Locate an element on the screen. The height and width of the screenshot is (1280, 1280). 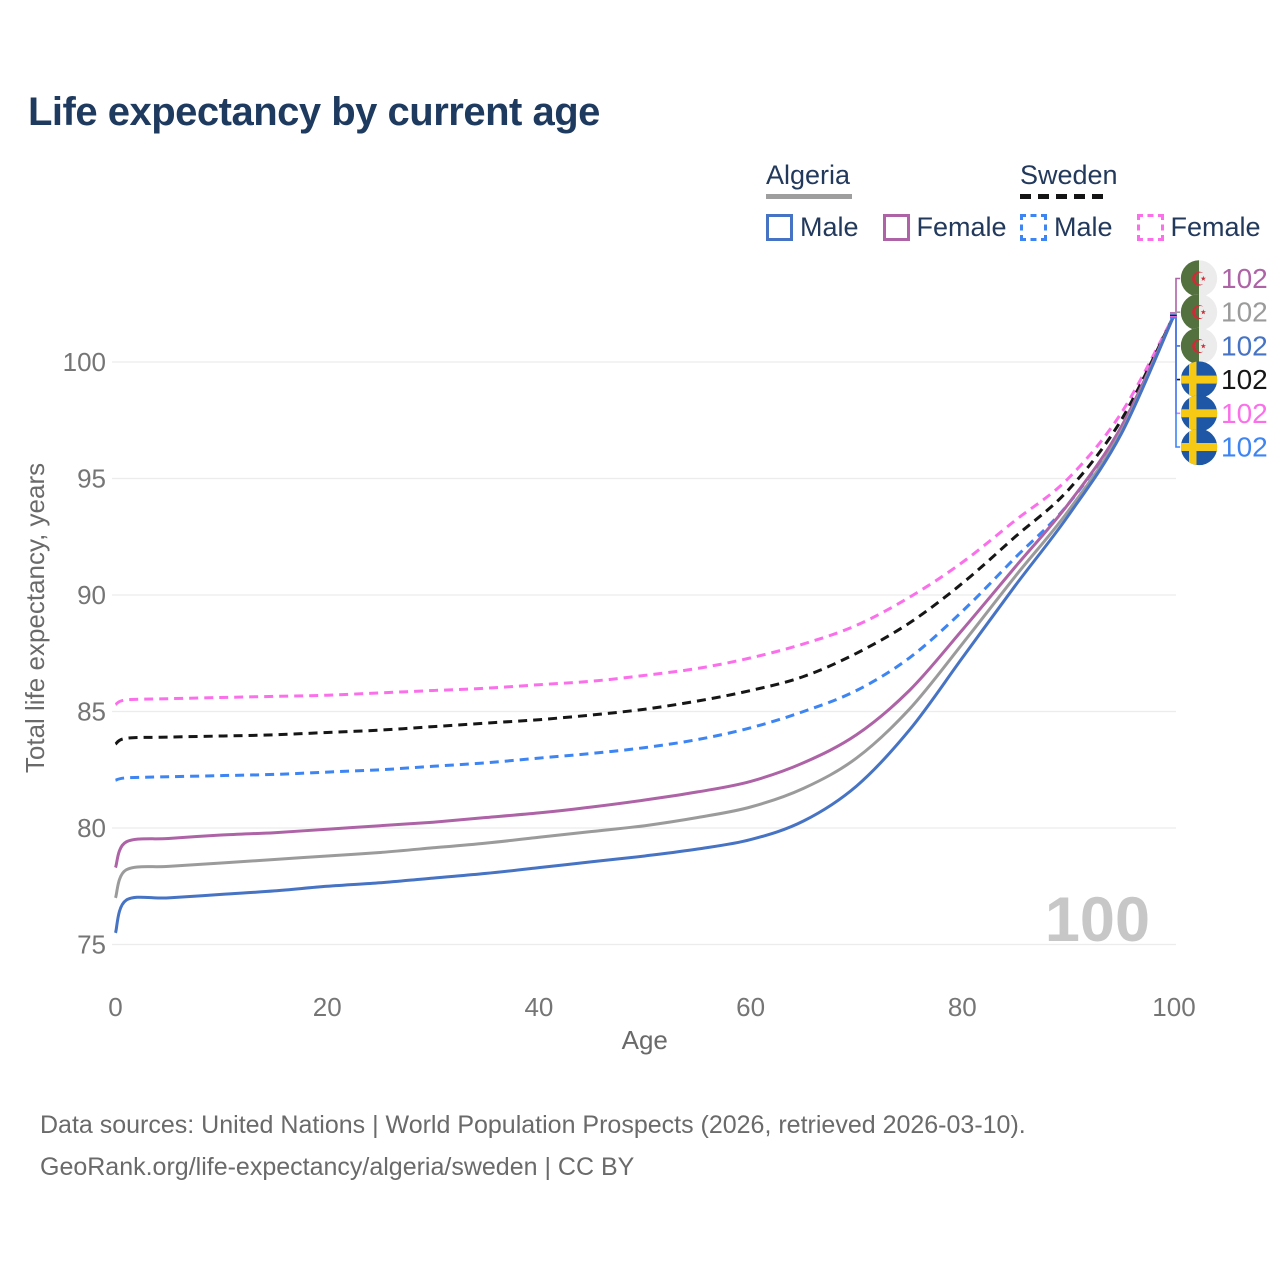
end-label-connector-sweden-male is located at coordinates (1175, 382).